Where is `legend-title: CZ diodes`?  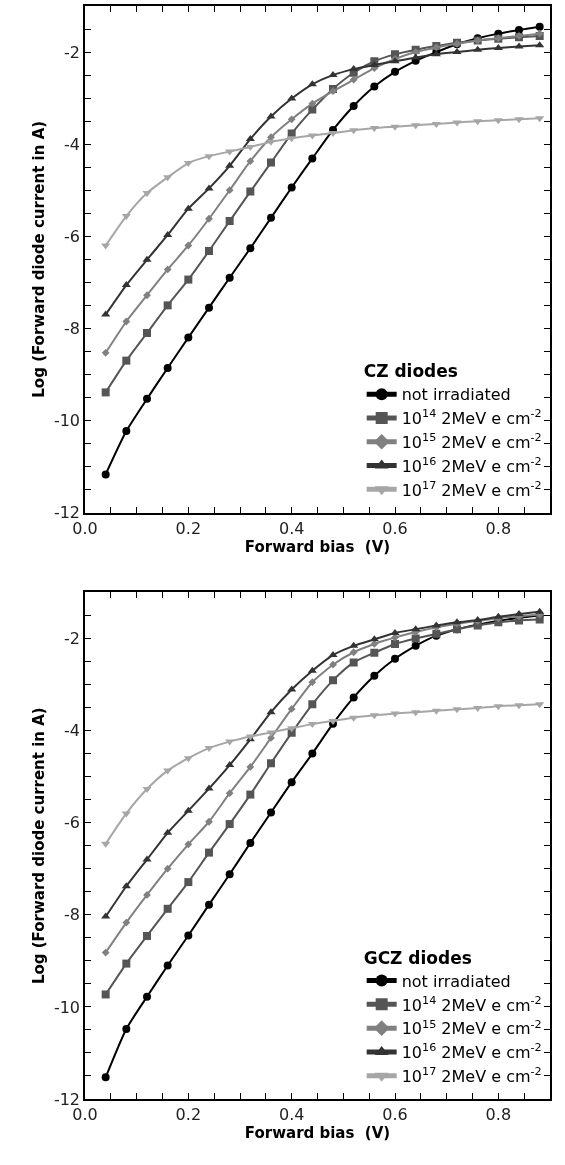
legend-title: CZ diodes is located at coordinates (410, 371).